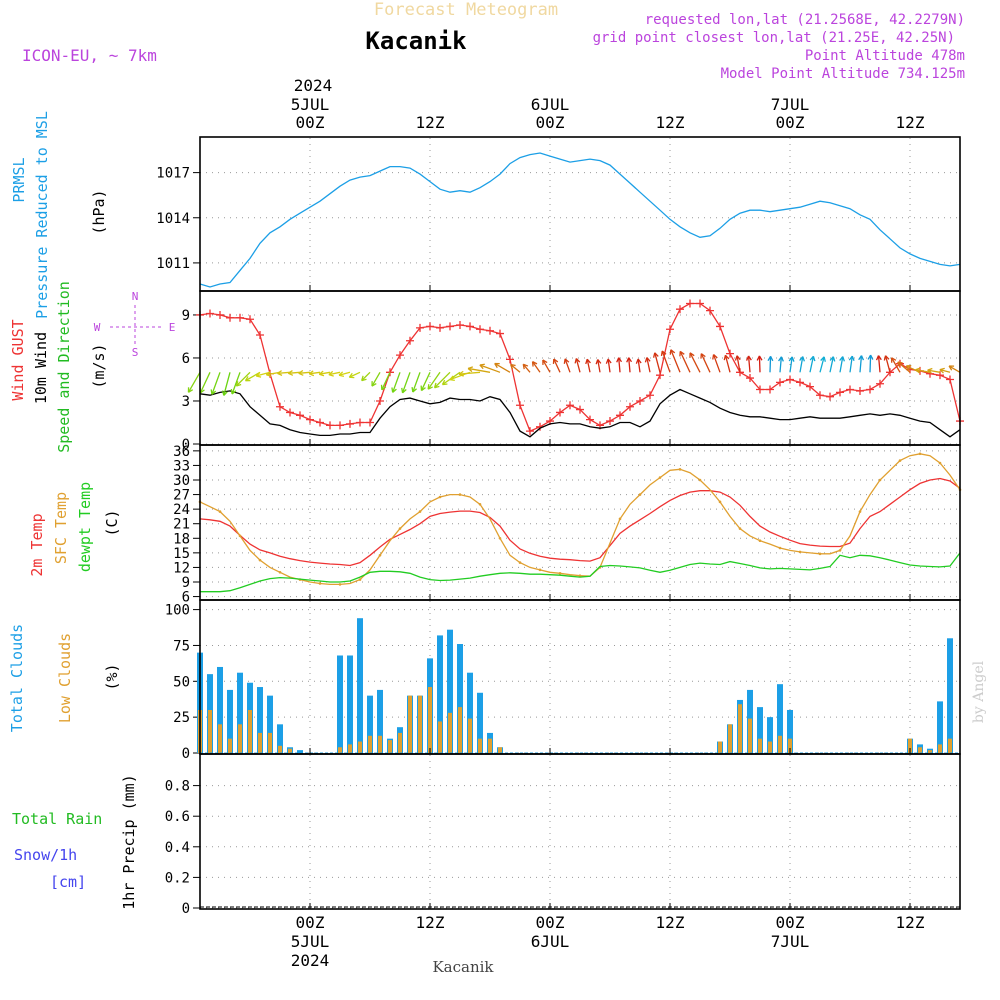 This screenshot has height=1000, width=1000. What do you see at coordinates (74, 529) in the screenshot?
I see `temp-panel: 2m Temp SFC Temp dewpt Temp (C)` at bounding box center [74, 529].